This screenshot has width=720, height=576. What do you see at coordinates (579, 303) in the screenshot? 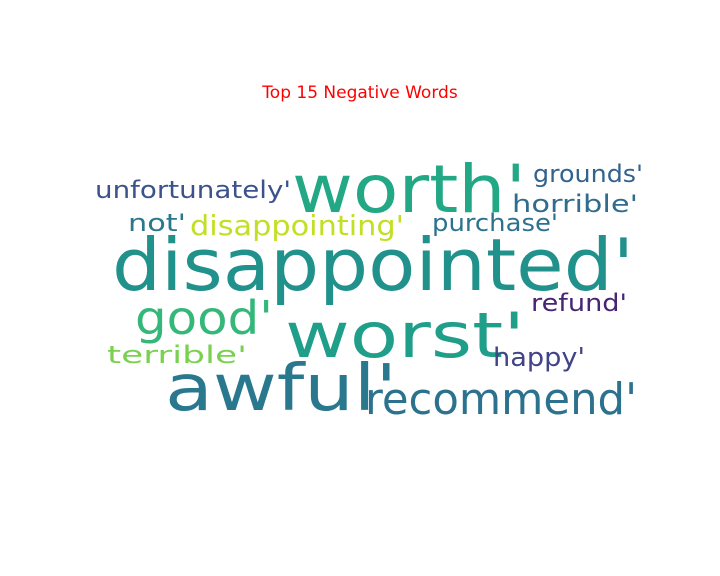
I see `word-refund: refund'` at bounding box center [579, 303].